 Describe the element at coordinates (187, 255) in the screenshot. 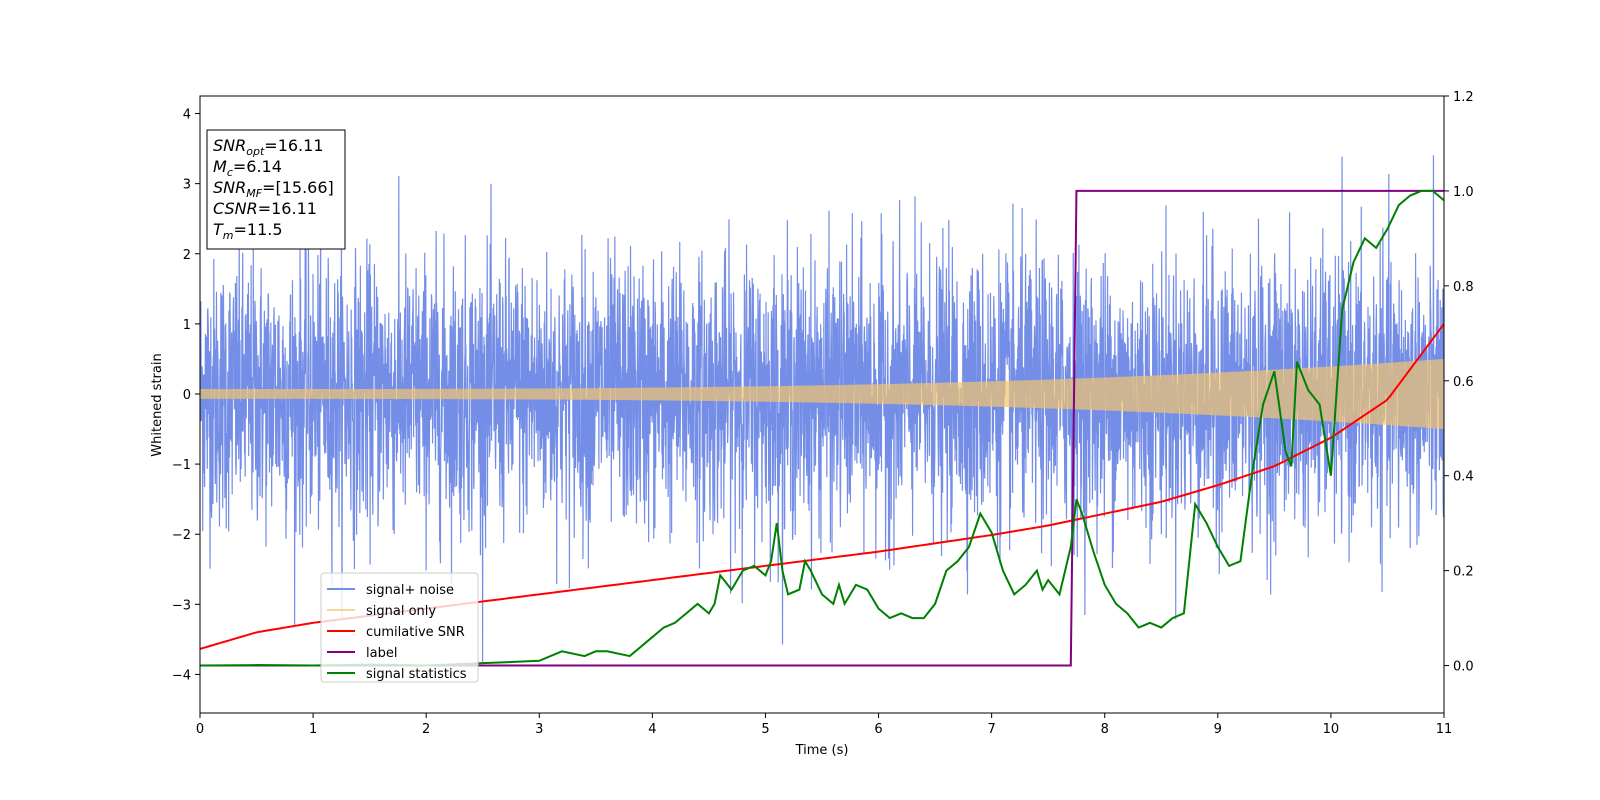

I see `y-tick-label: 2` at that location.